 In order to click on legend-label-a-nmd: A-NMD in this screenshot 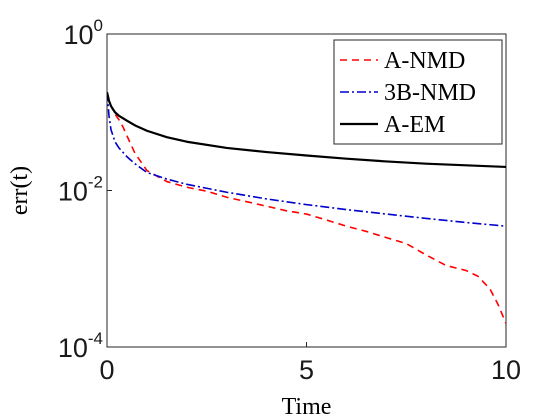, I will do `click(424, 61)`.